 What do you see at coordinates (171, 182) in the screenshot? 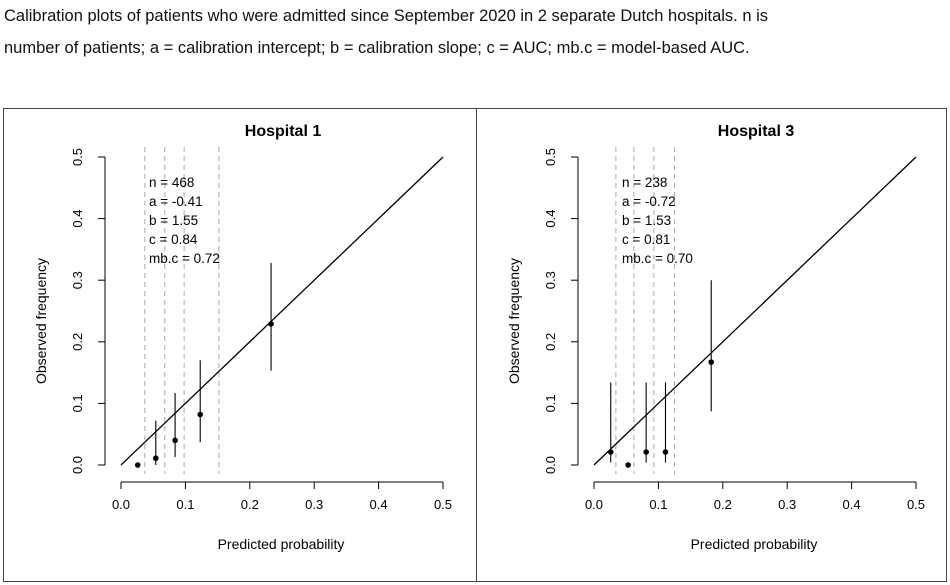
I see `stat-label: n = 468` at bounding box center [171, 182].